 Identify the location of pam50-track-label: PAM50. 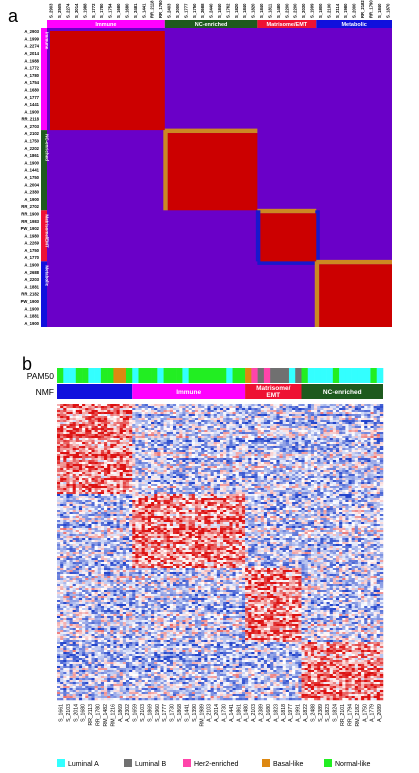
(41, 376).